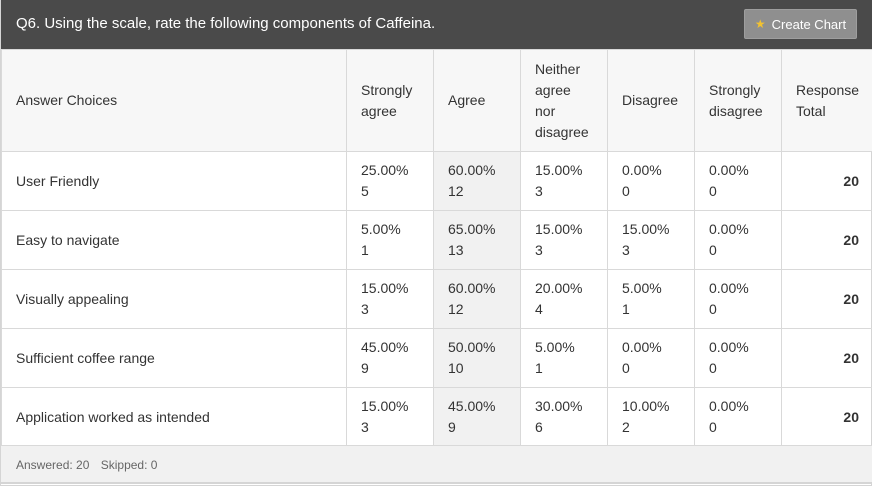 The image size is (872, 486). What do you see at coordinates (477, 417) in the screenshot?
I see `cell-agree: 45.00% 9` at bounding box center [477, 417].